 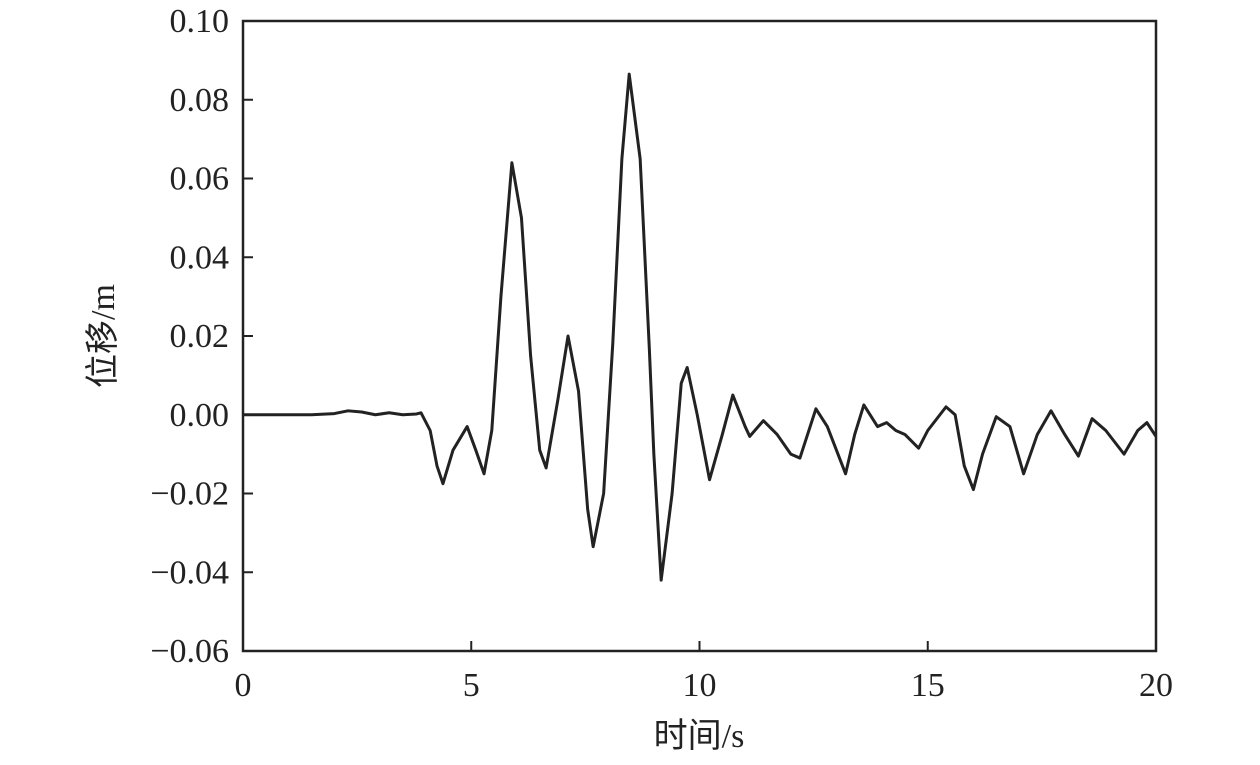 I want to click on x-tick-label: 20, so click(x=1156, y=685).